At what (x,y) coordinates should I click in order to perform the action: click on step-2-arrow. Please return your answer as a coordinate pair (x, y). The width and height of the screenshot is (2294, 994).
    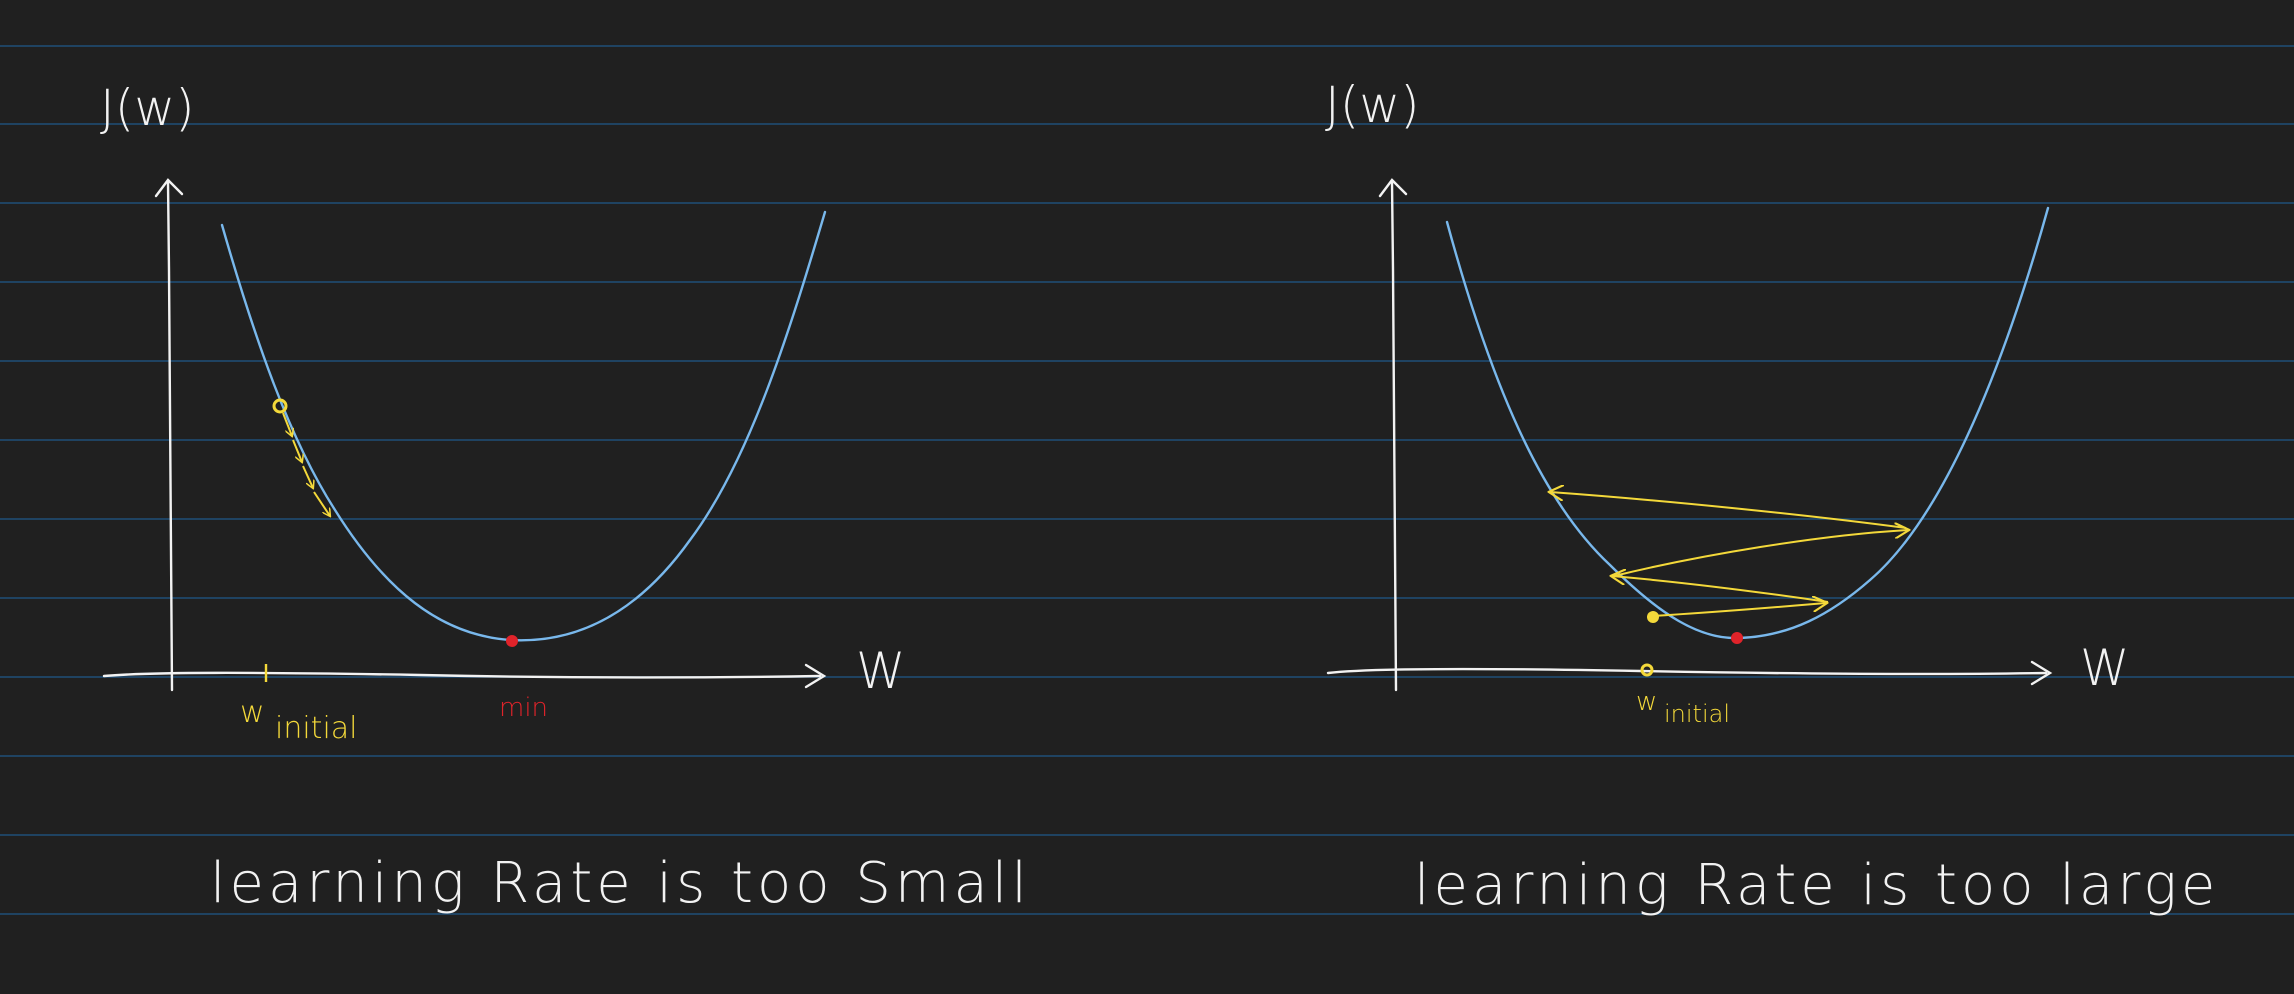
    Looking at the image, I should click on (1720, 589).